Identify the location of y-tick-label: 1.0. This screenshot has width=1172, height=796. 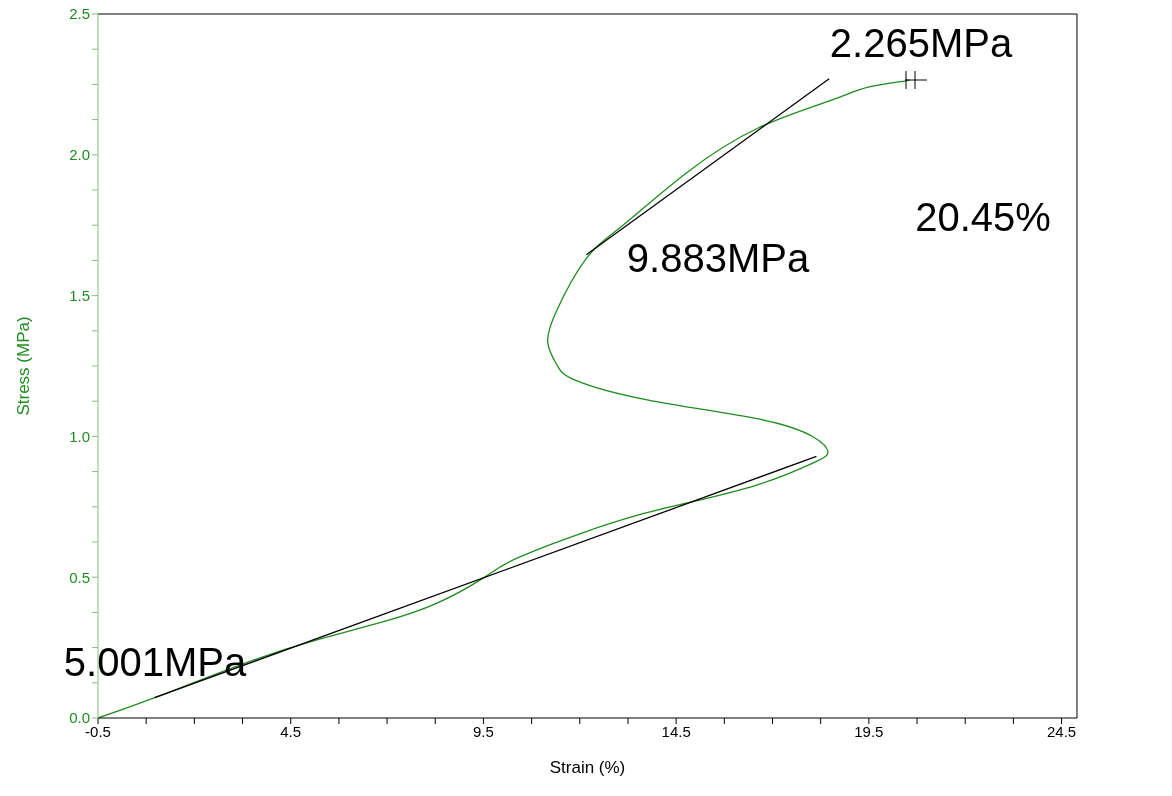
(79, 436).